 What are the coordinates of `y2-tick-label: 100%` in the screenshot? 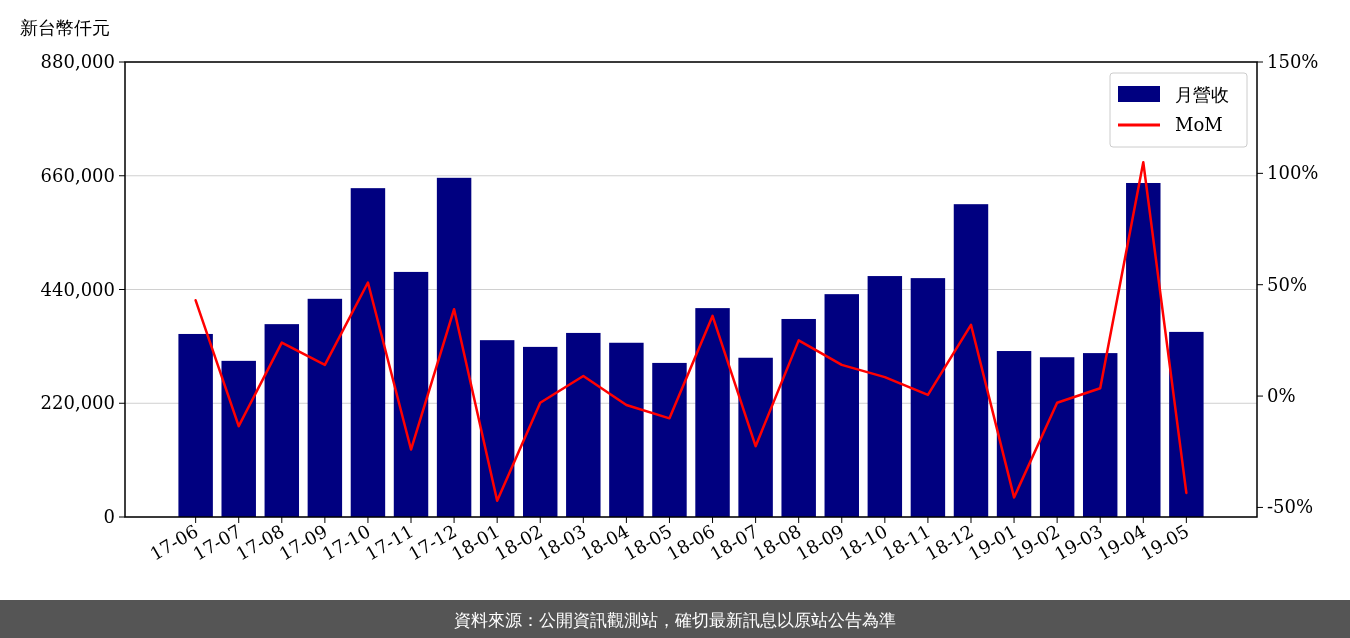 It's located at (1293, 173).